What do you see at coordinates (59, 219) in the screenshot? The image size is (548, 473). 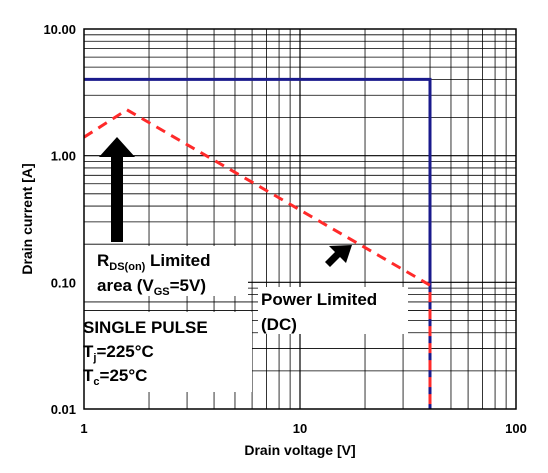 I see `y-axis-ticks: 0.01 0.10 1.00 10.00` at bounding box center [59, 219].